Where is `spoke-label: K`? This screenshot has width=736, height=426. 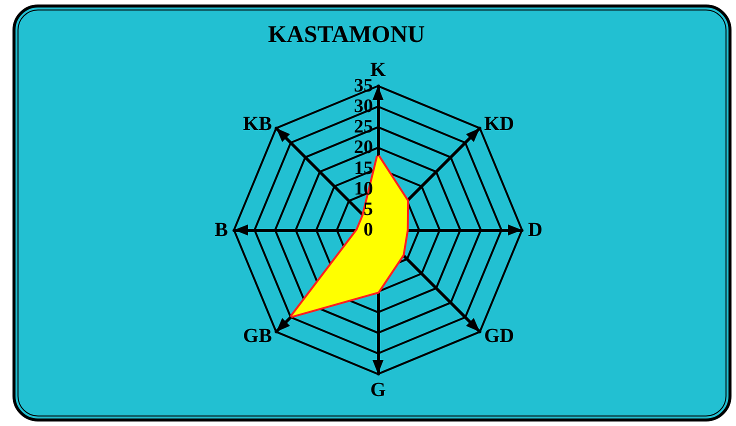 spoke-label: K is located at coordinates (378, 70).